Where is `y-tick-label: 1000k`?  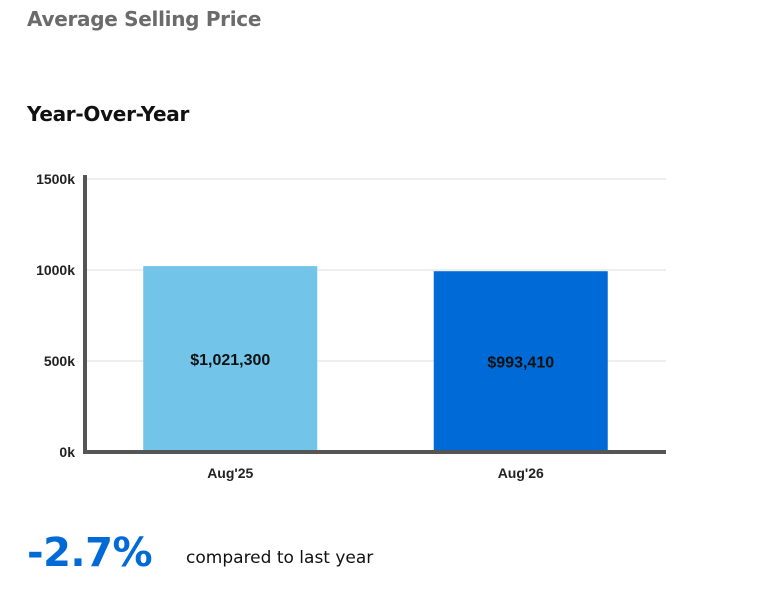 y-tick-label: 1000k is located at coordinates (55, 270).